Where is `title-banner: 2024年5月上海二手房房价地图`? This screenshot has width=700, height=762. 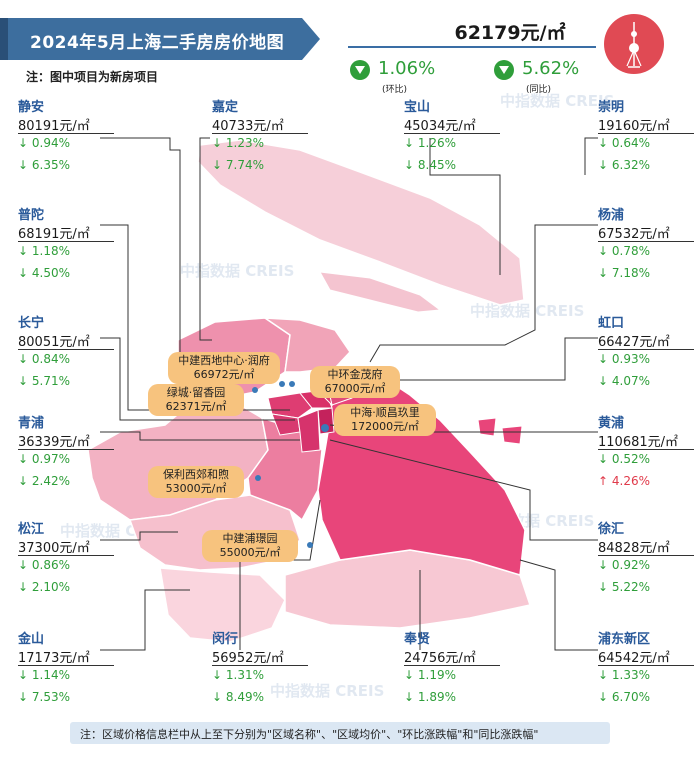 title-banner: 2024年5月上海二手房房价地图 is located at coordinates (160, 39).